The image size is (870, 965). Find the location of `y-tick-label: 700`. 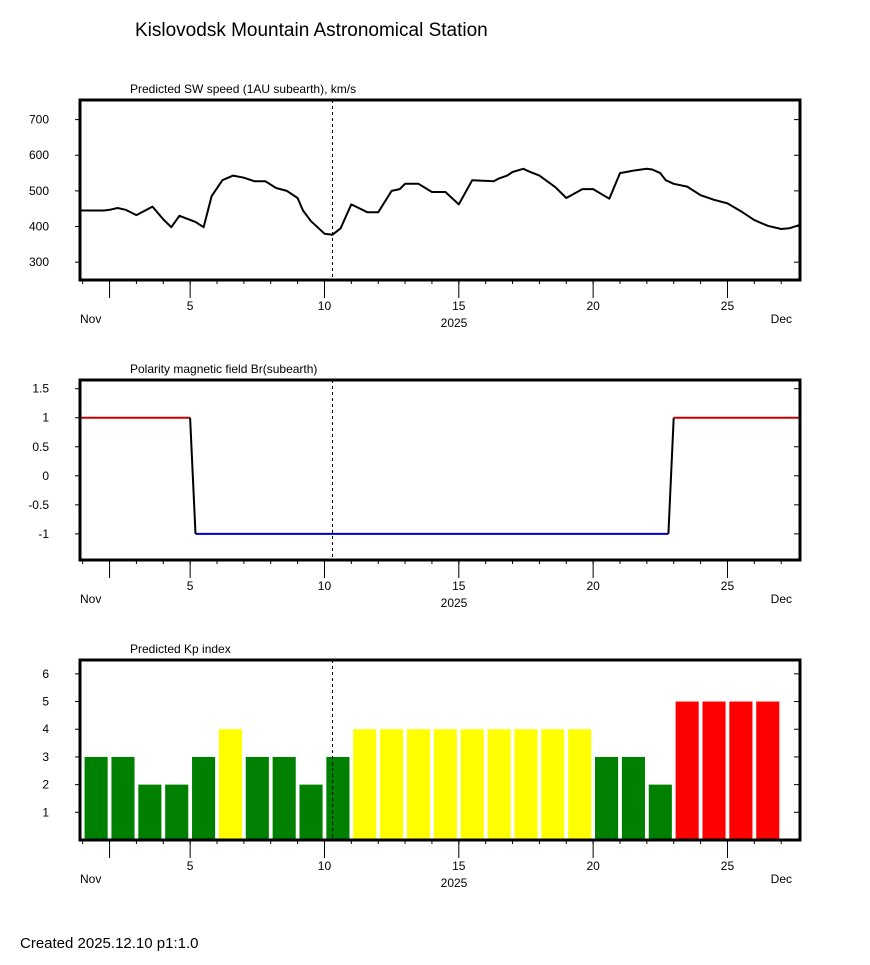

y-tick-label: 700 is located at coordinates (39, 120).